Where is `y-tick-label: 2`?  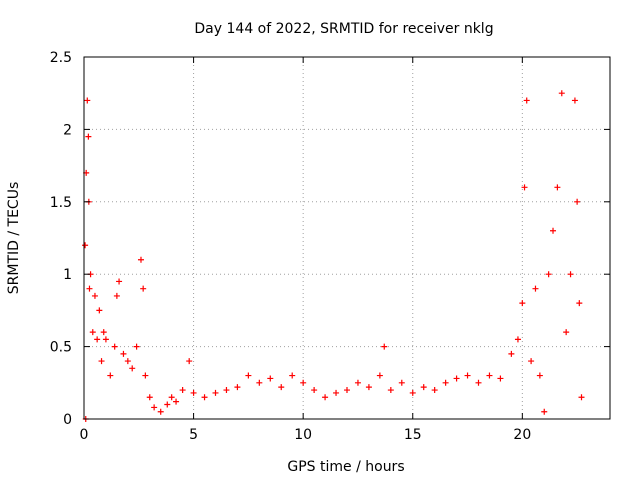
y-tick-label: 2 is located at coordinates (67, 130).